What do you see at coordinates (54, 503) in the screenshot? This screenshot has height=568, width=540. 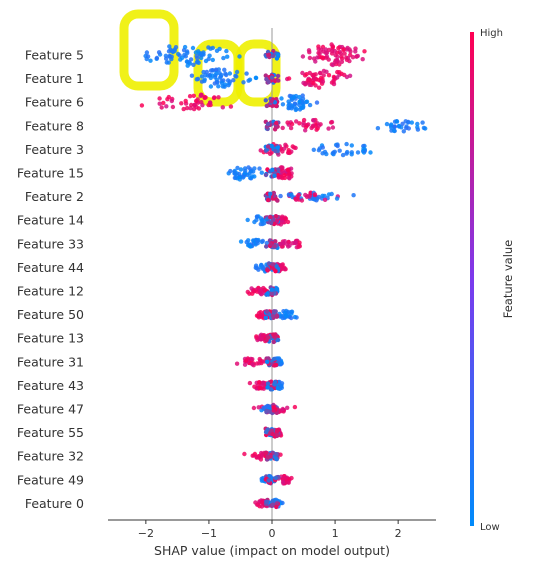 I see `feature-label: Feature 0` at bounding box center [54, 503].